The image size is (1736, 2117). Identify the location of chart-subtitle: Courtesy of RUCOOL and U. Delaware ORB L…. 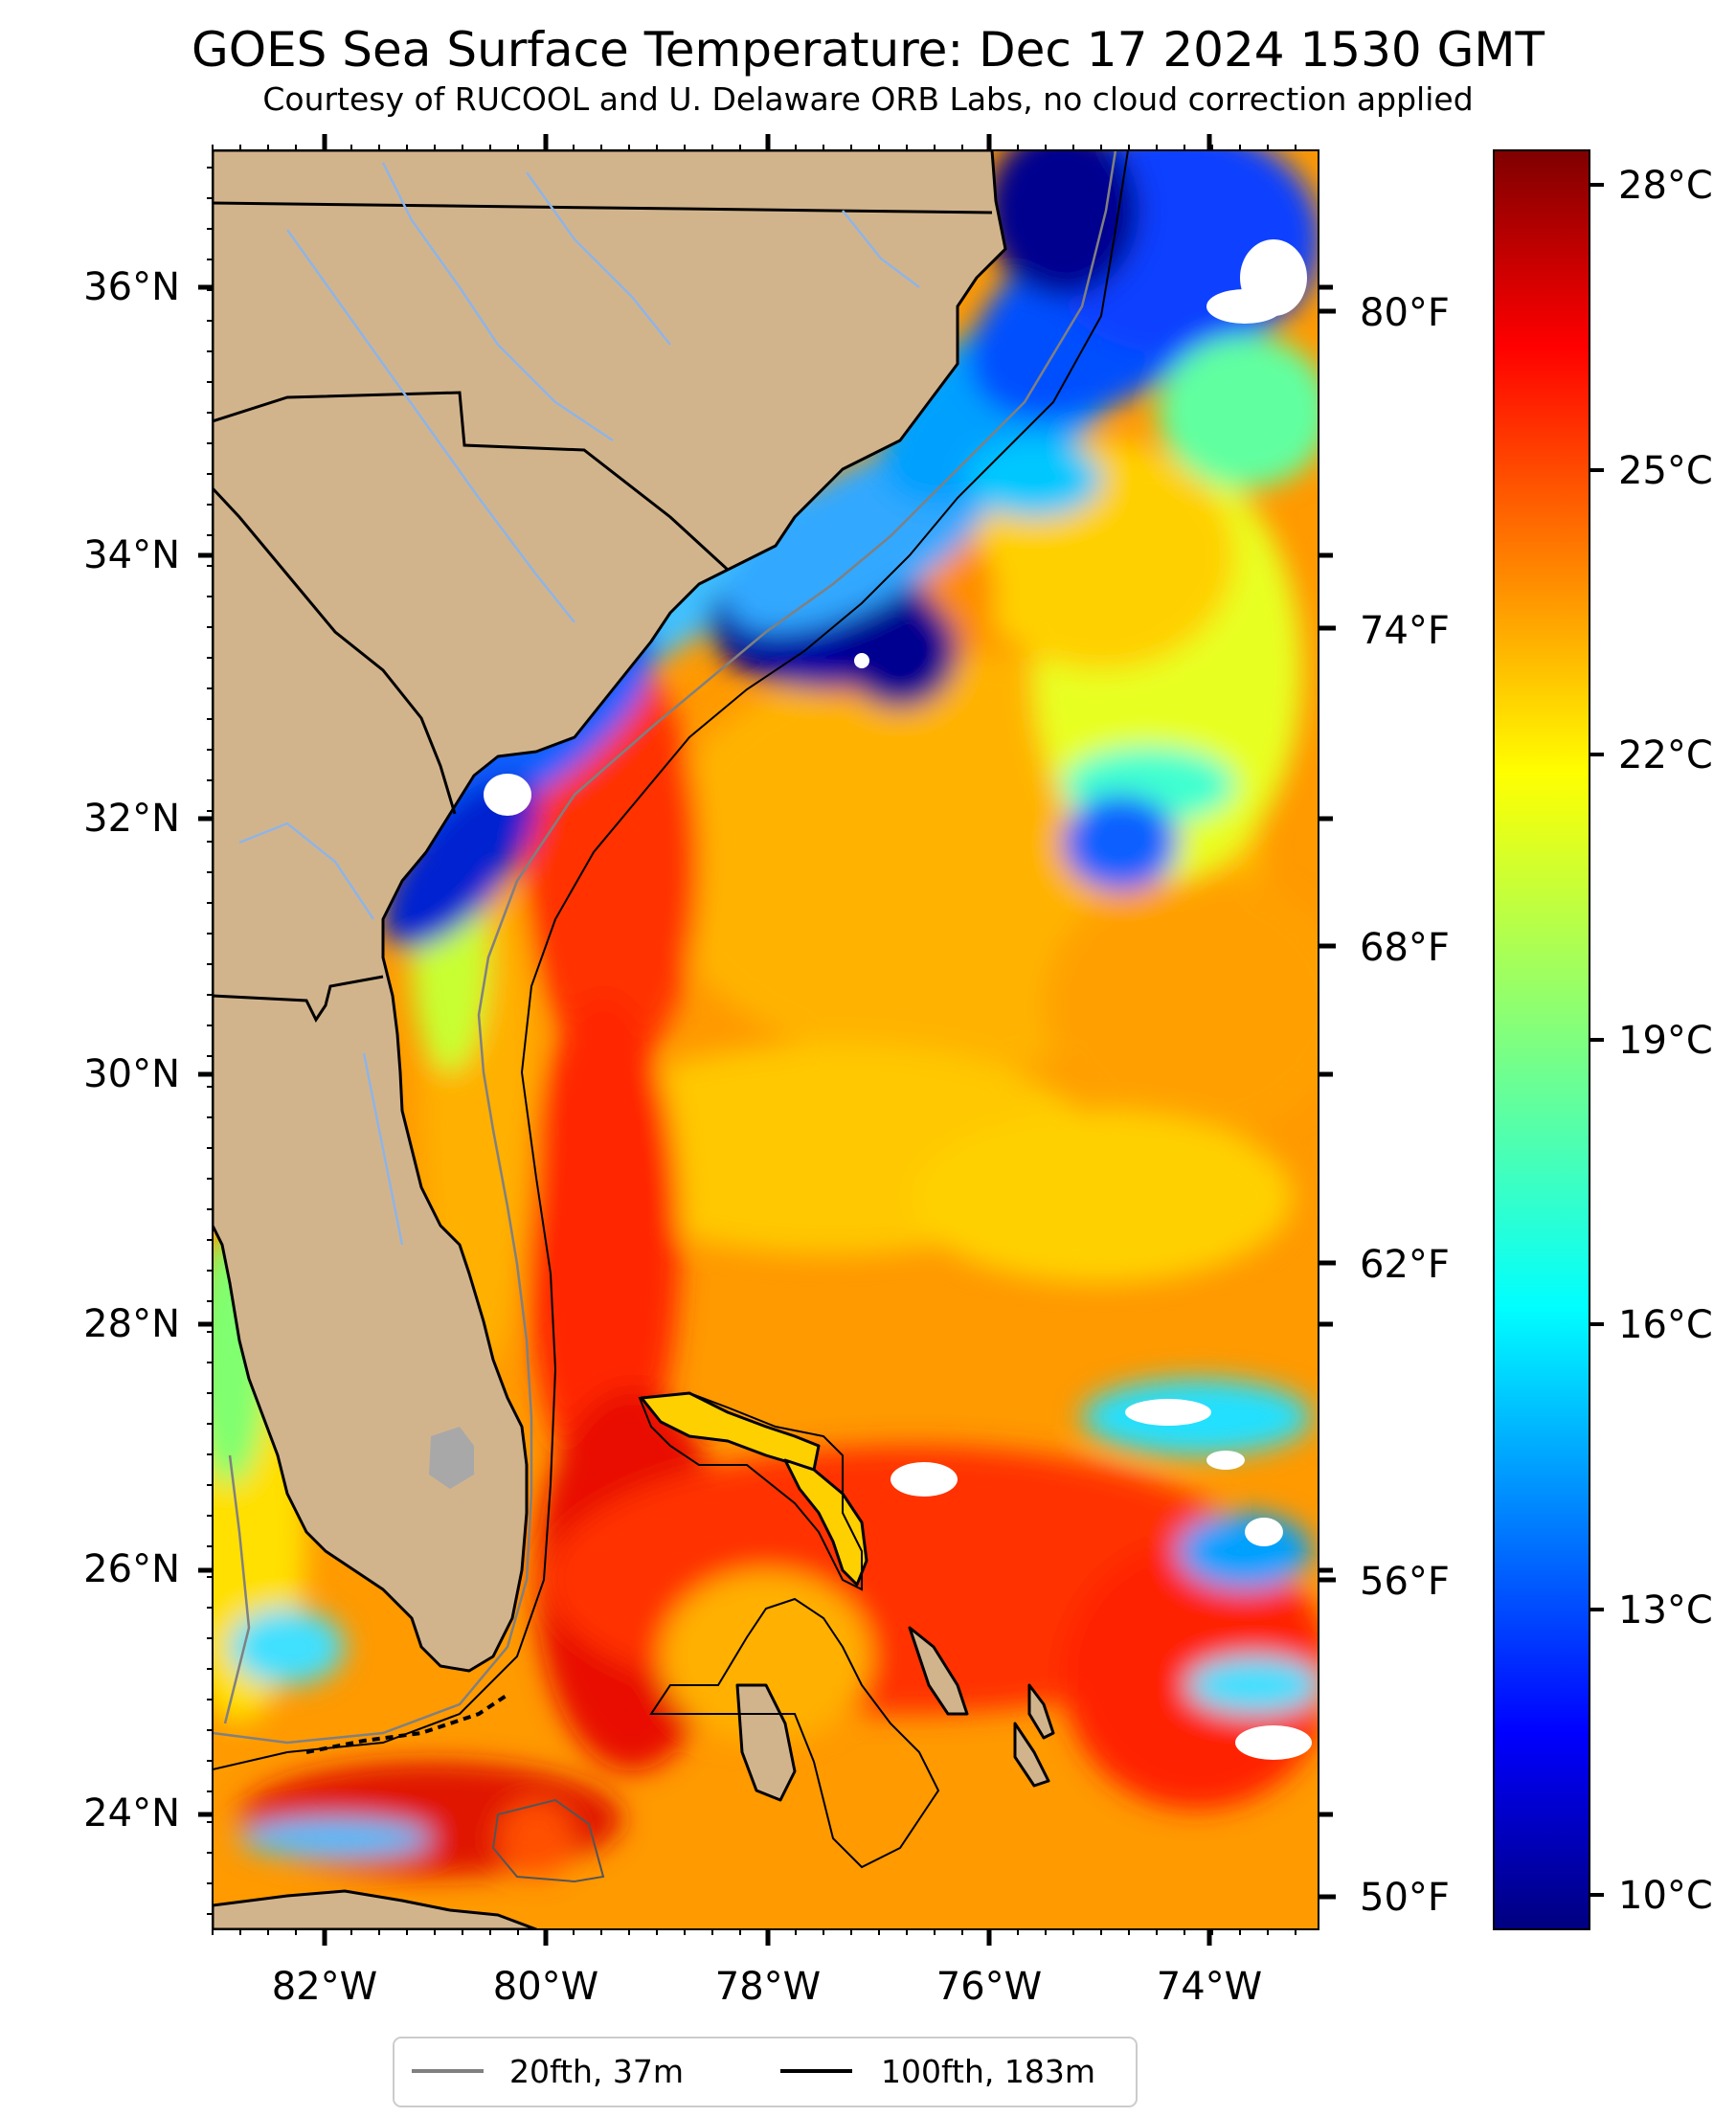
(868, 99).